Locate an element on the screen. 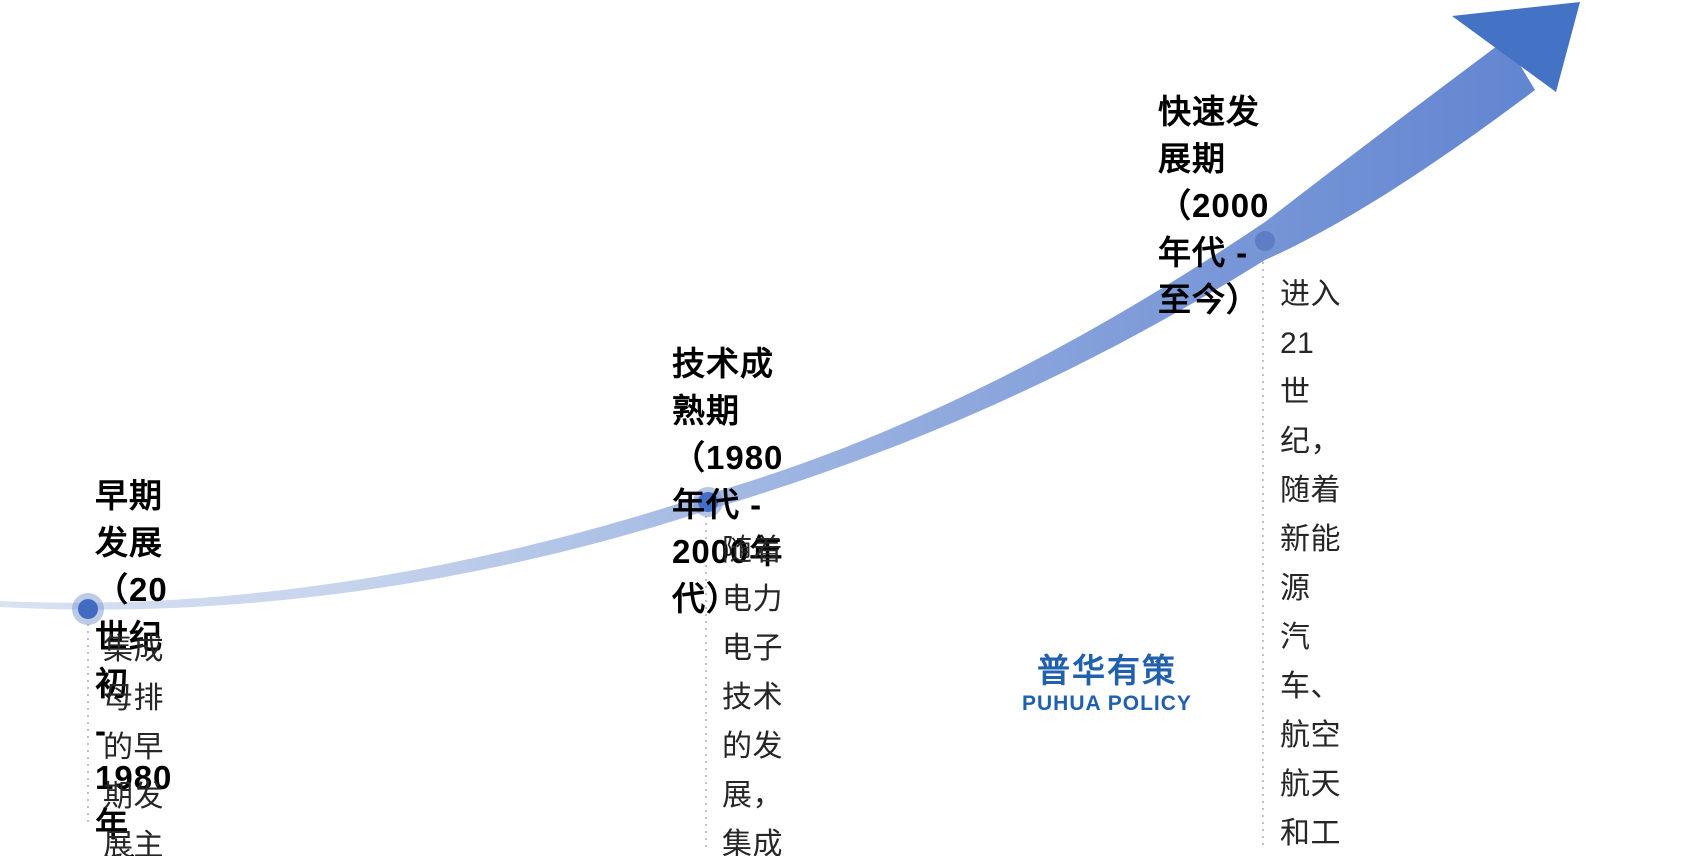  milestone-title: 技术成熟期（1980 年代 - 2000年代） is located at coordinates (728, 481).